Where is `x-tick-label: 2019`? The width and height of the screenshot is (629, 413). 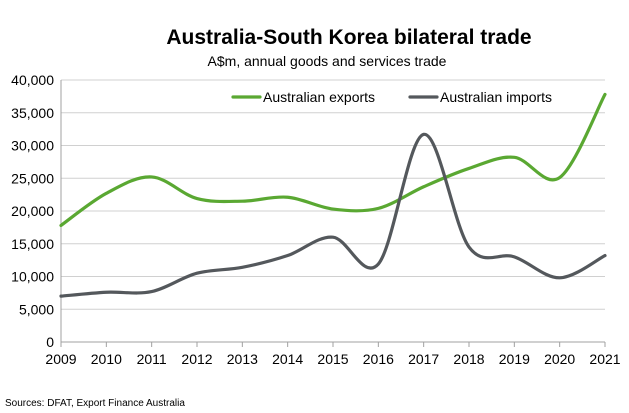
x-tick-label: 2019 is located at coordinates (514, 359).